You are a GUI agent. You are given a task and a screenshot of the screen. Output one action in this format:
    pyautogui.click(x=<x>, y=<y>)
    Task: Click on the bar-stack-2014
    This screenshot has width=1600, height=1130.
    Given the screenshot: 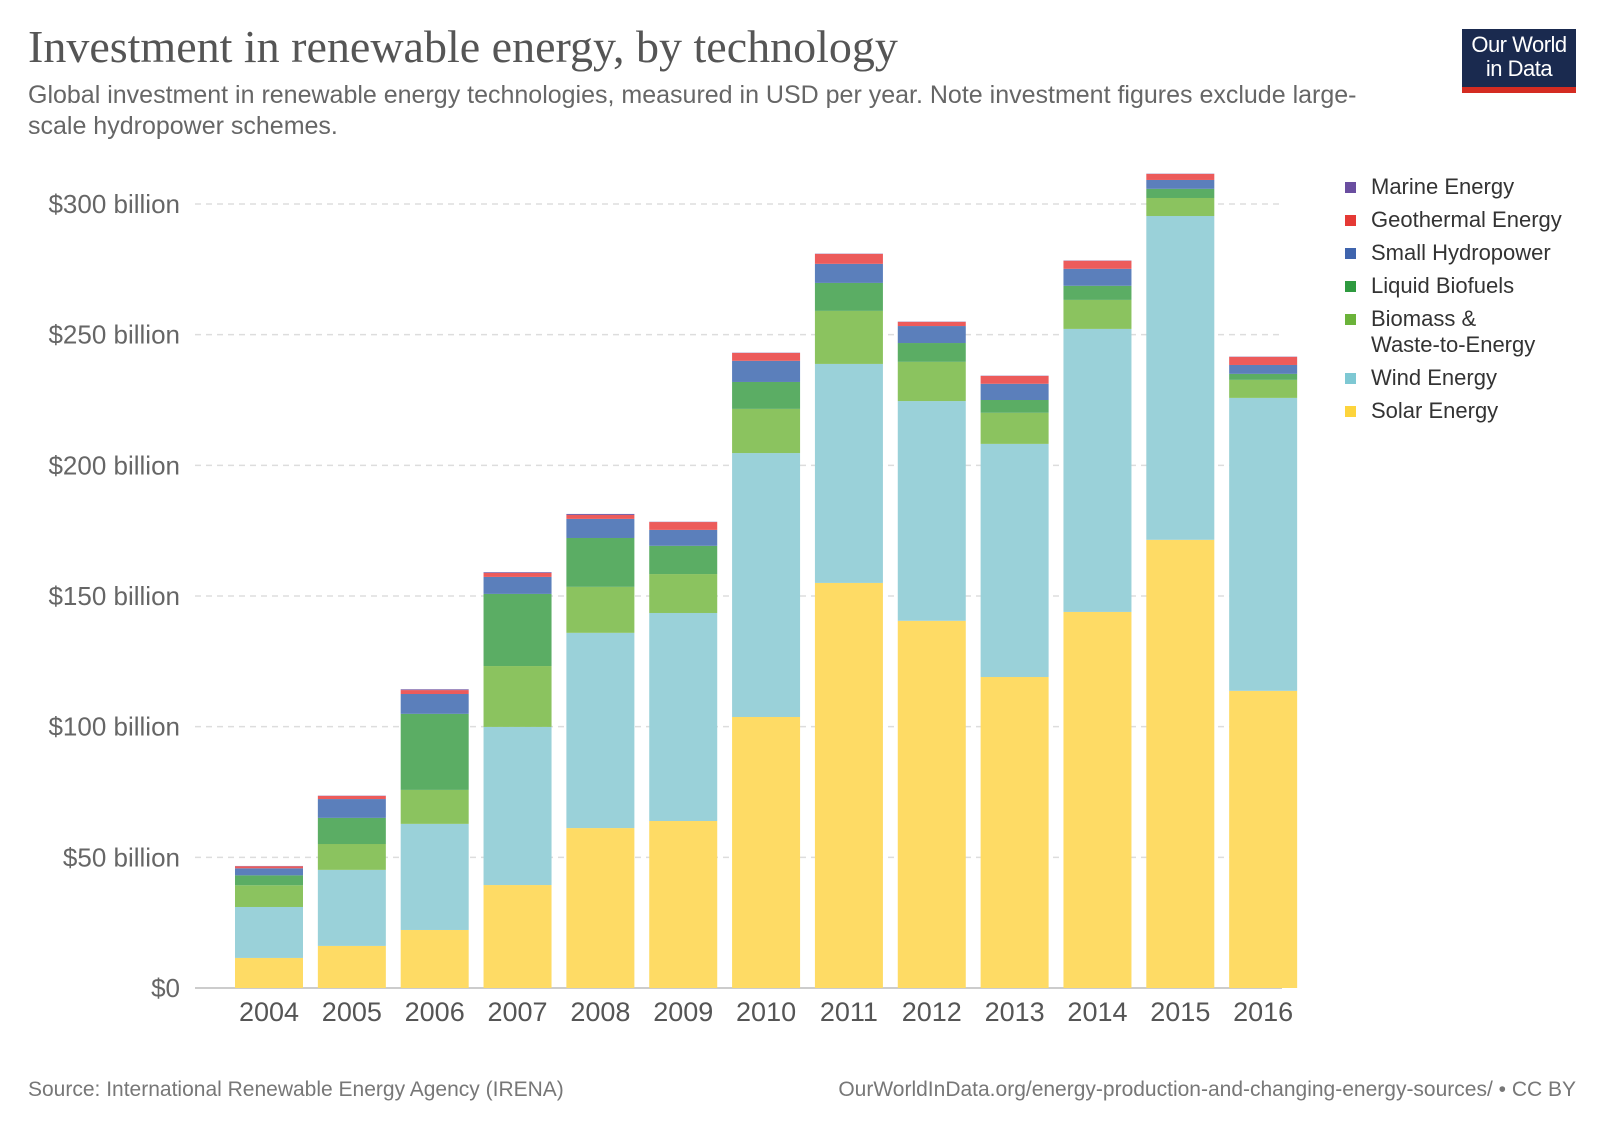 What is the action you would take?
    pyautogui.click(x=1097, y=624)
    